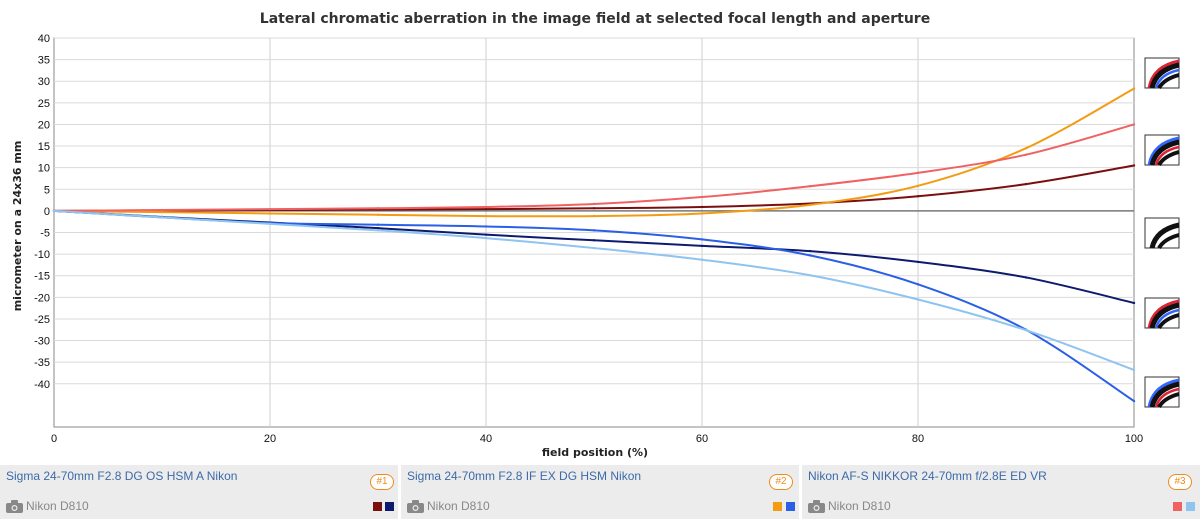 The image size is (1200, 519). I want to click on lens-badge: #3, so click(1180, 482).